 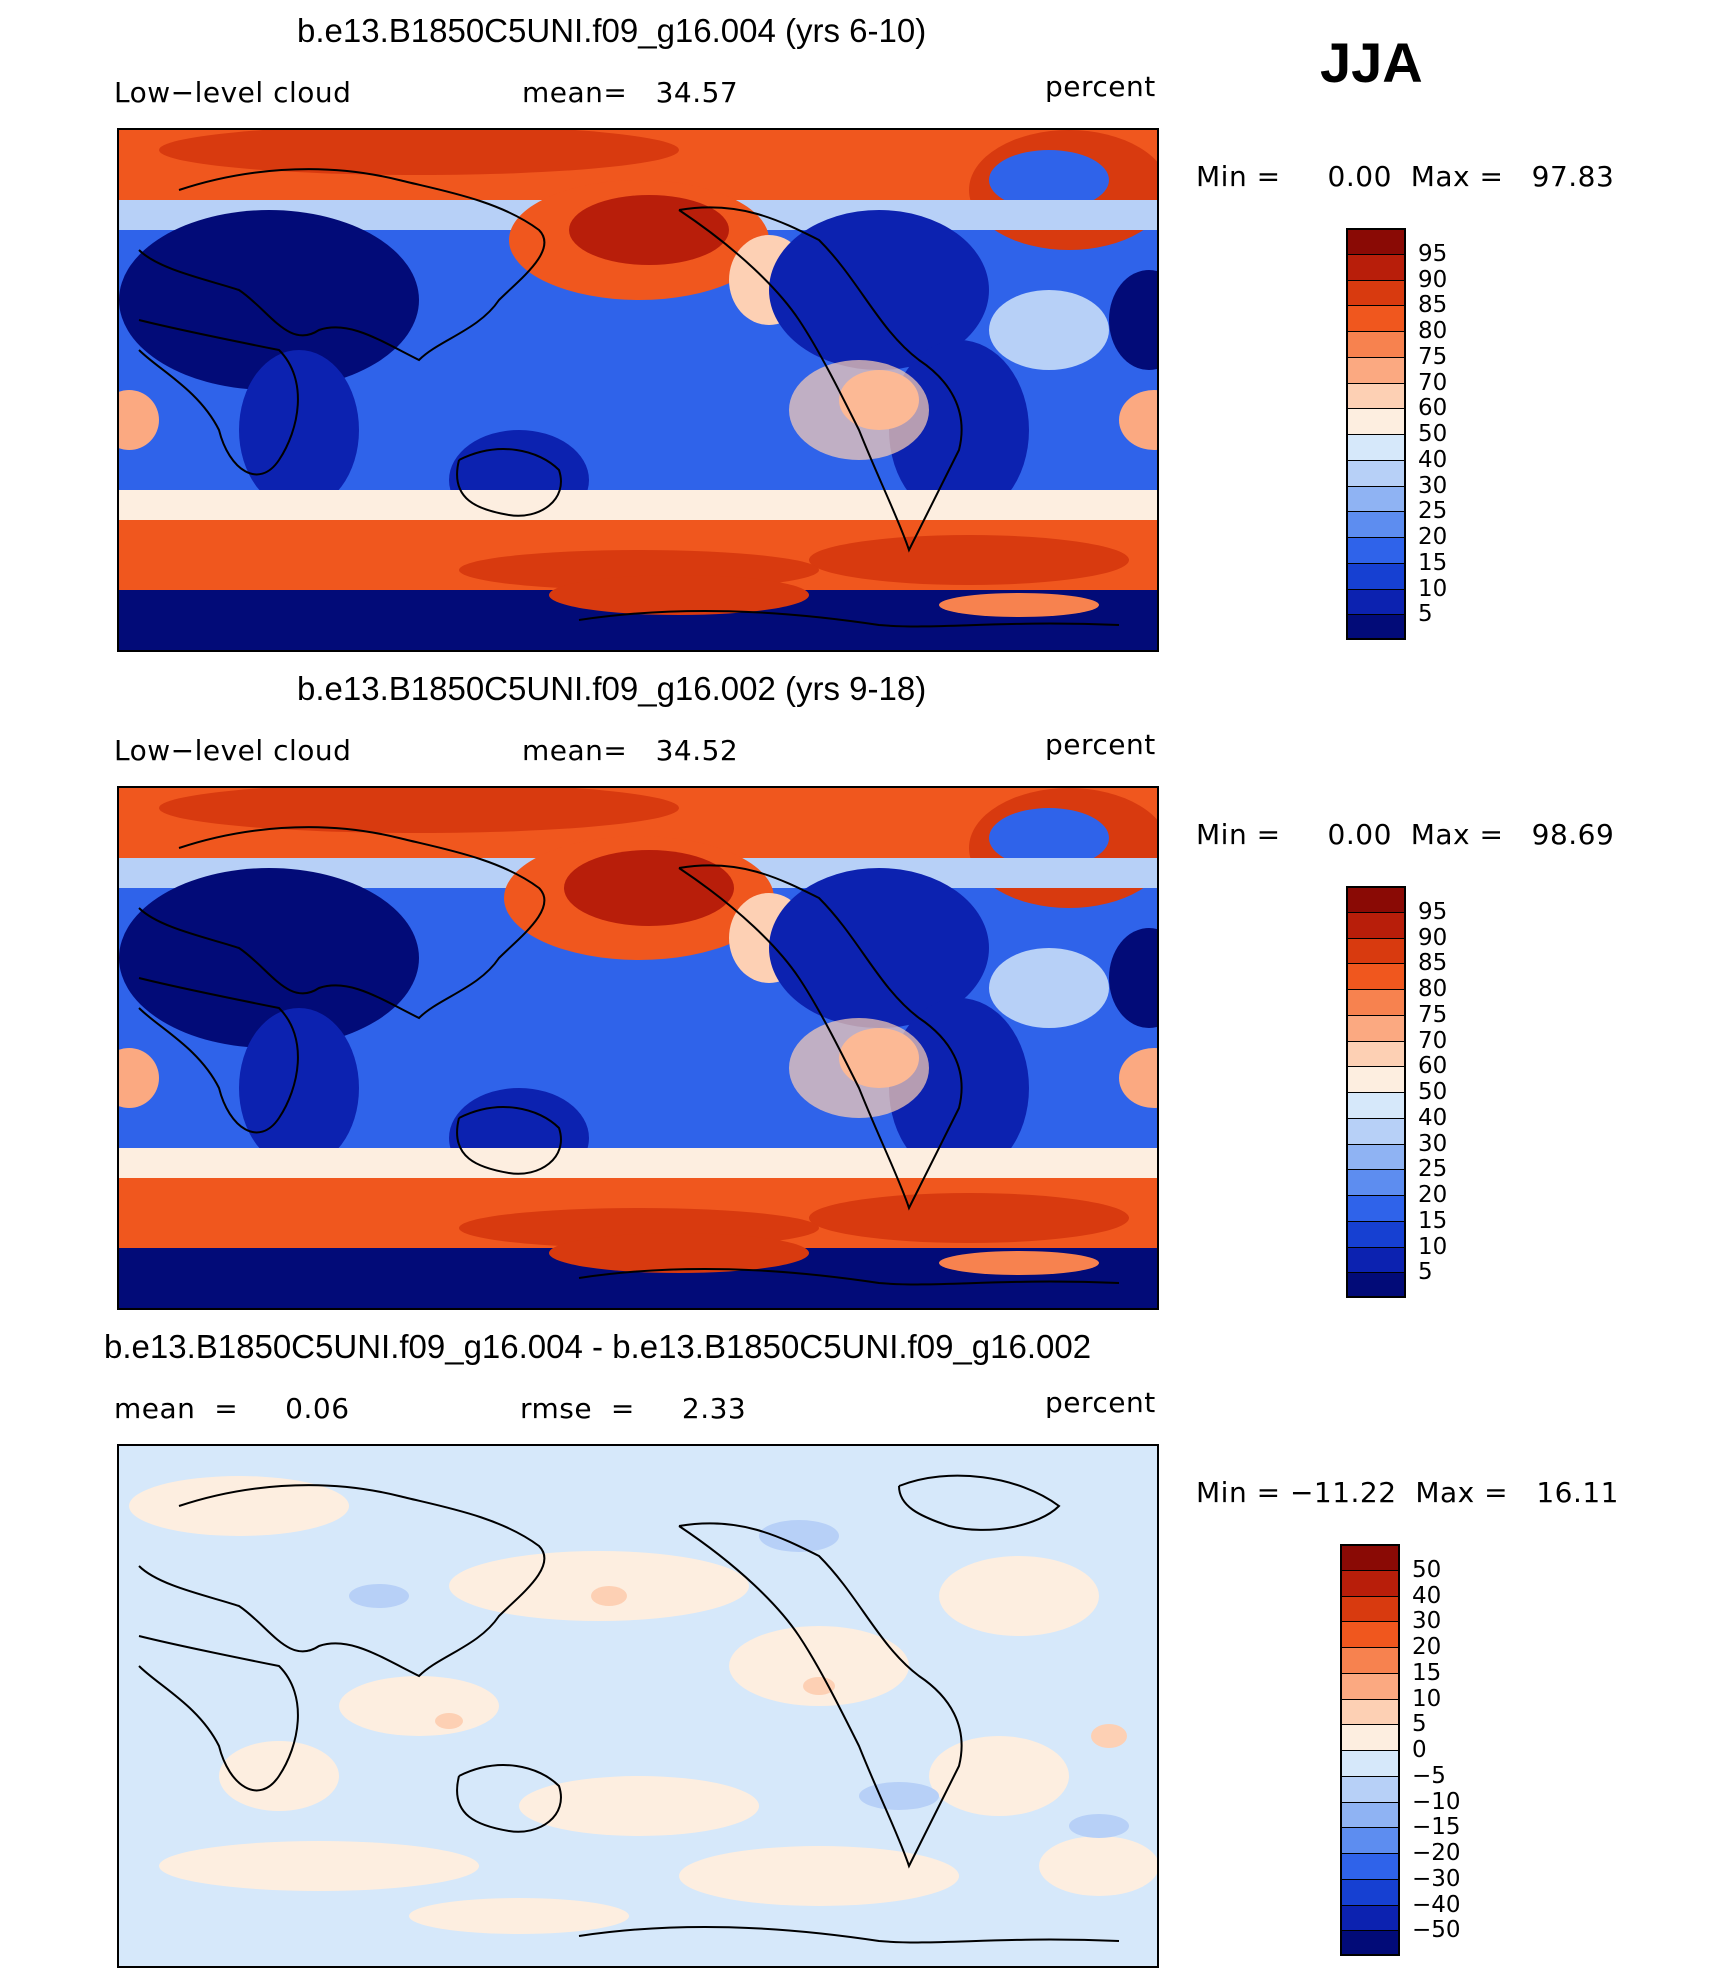 What do you see at coordinates (1433, 1040) in the screenshot?
I see `colorbar-tick-label: 70` at bounding box center [1433, 1040].